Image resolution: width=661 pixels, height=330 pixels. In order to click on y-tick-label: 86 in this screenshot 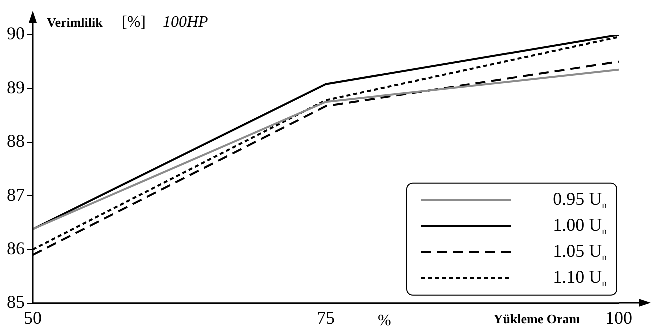, I will do `click(16, 248)`.